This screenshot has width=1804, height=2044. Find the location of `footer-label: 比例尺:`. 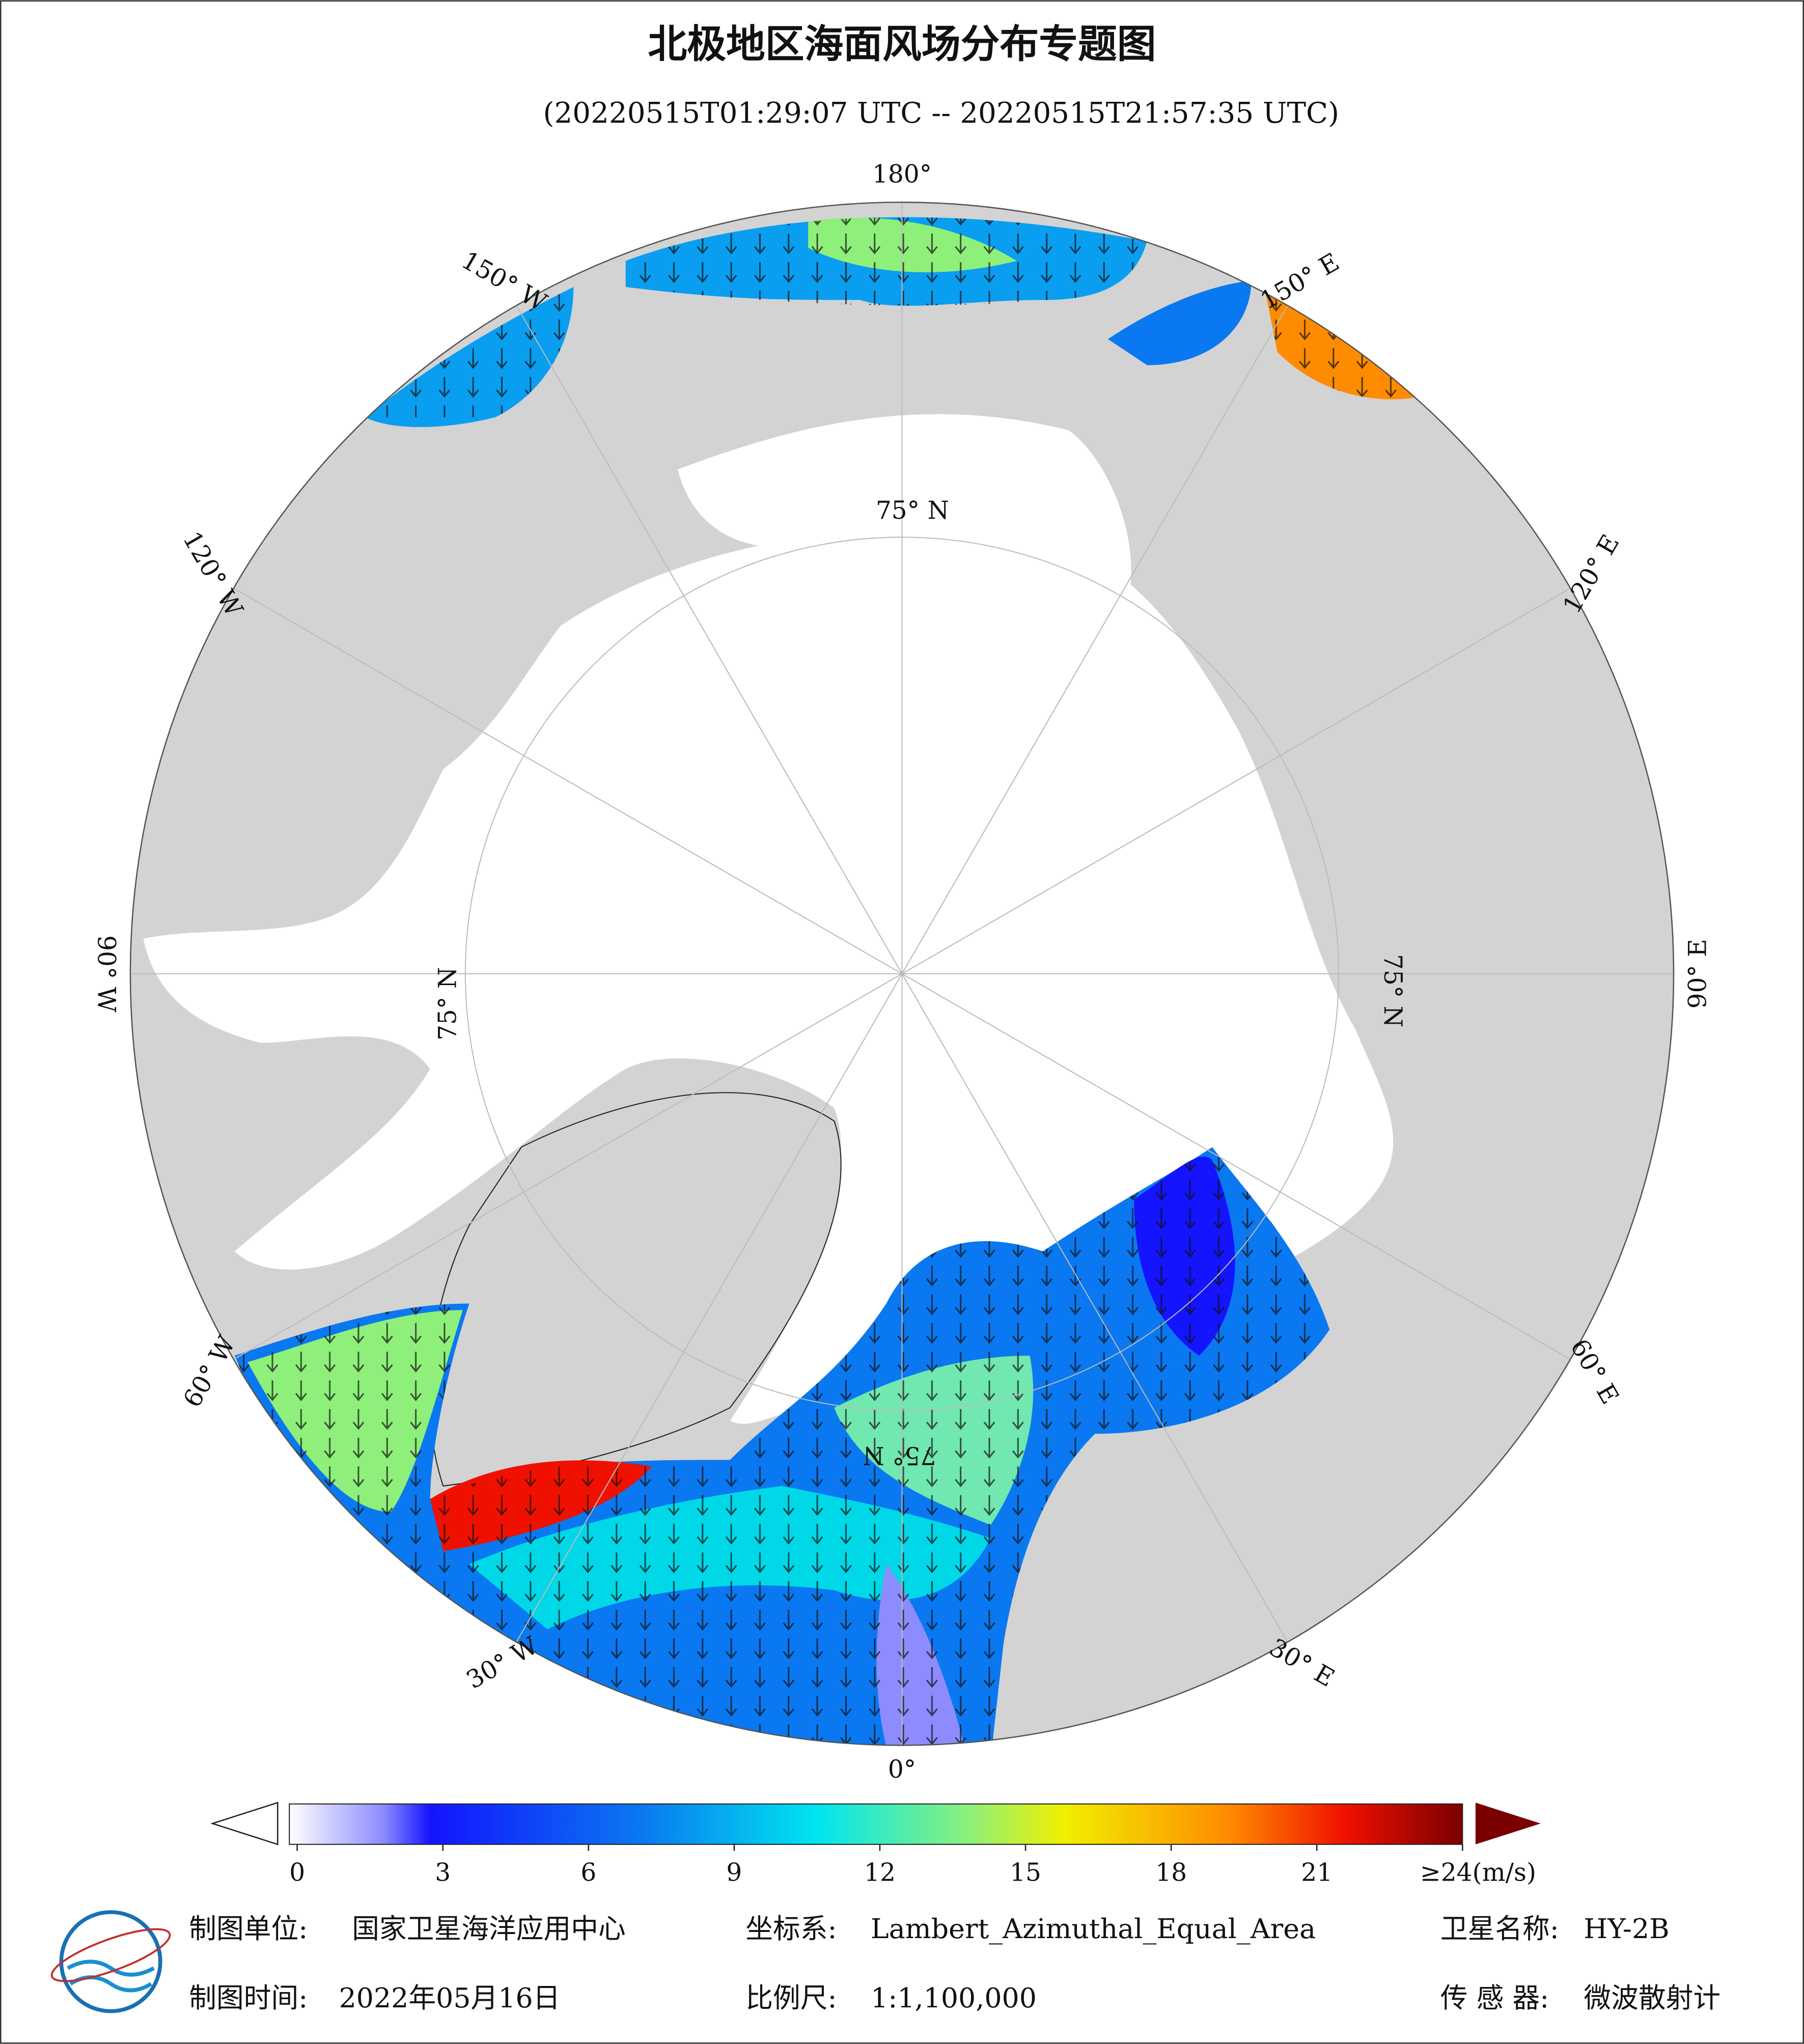

footer-label: 比例尺: is located at coordinates (791, 1998).